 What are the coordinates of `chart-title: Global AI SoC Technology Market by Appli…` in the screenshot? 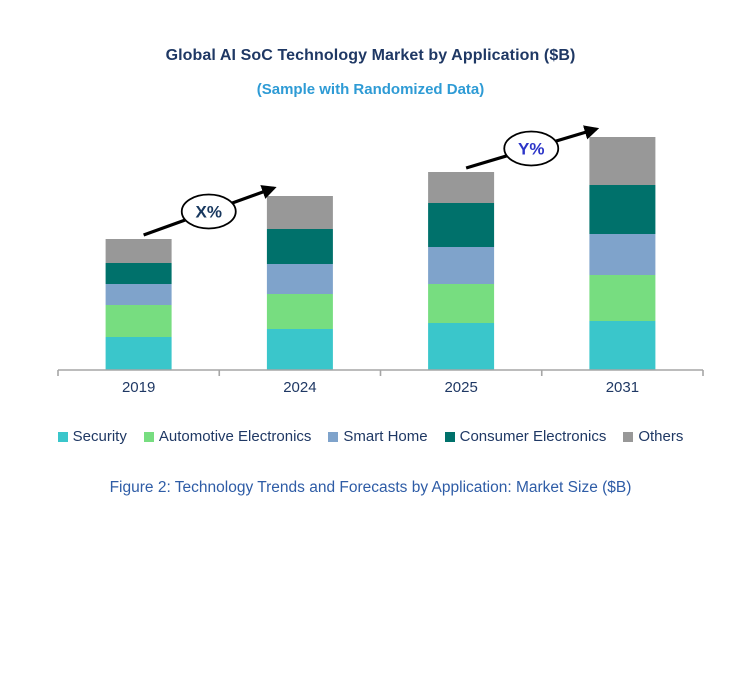 It's located at (370, 55).